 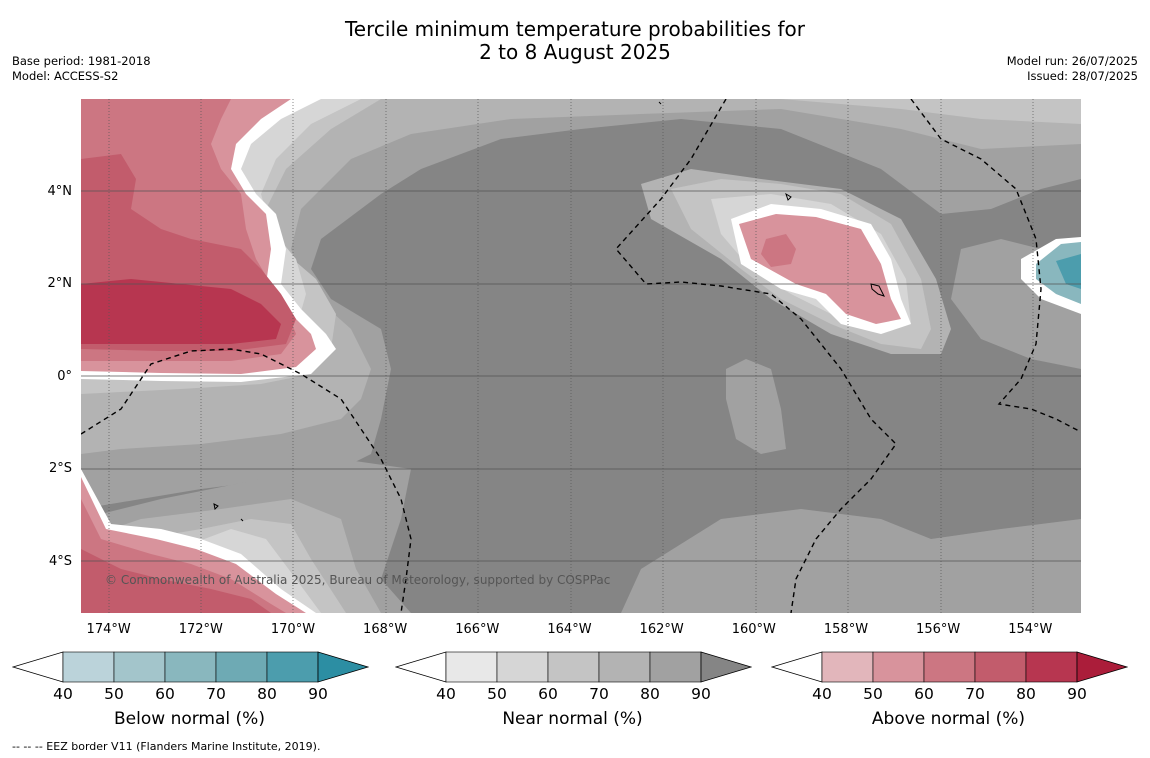 I want to click on lon-tick-label: 166°W, so click(x=477, y=629).